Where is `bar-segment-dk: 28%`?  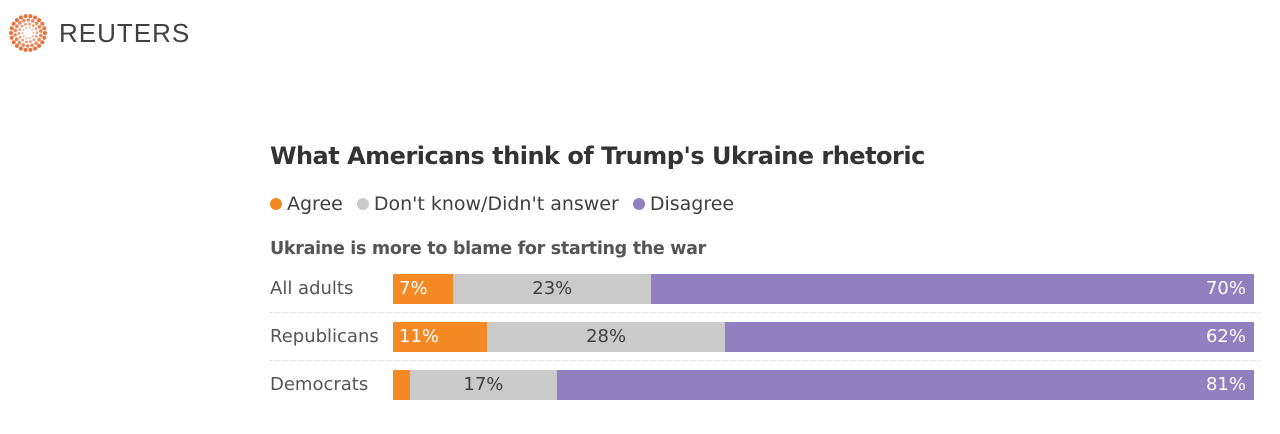
bar-segment-dk: 28% is located at coordinates (606, 336).